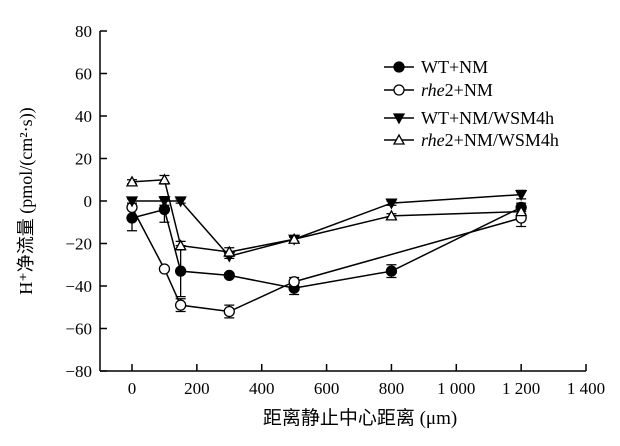 This screenshot has height=446, width=620. What do you see at coordinates (132, 388) in the screenshot?
I see `x-tick-label: 0` at bounding box center [132, 388].